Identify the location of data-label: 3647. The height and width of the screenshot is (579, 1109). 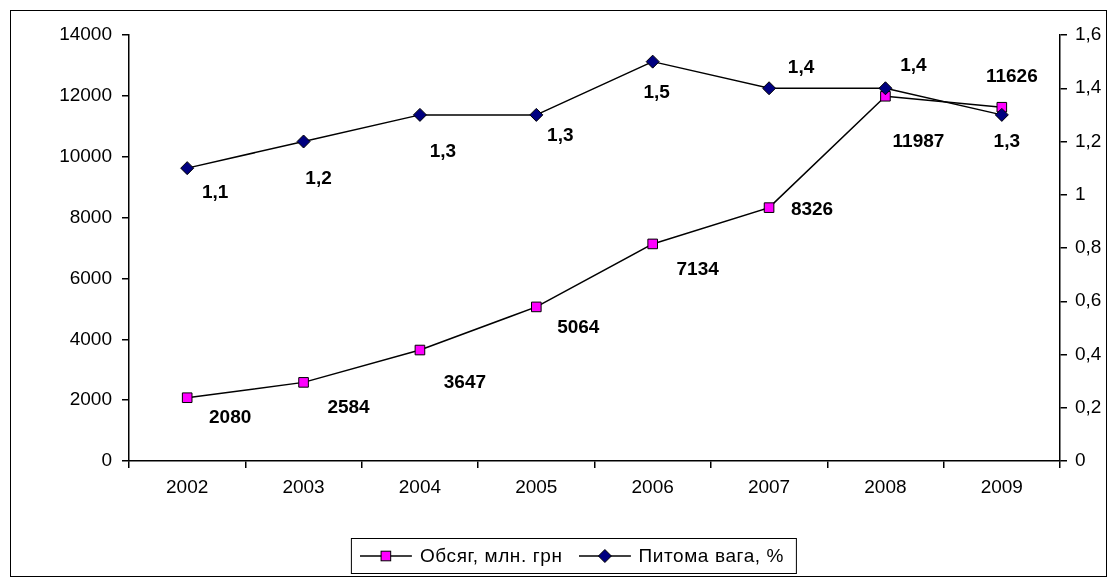
(465, 382).